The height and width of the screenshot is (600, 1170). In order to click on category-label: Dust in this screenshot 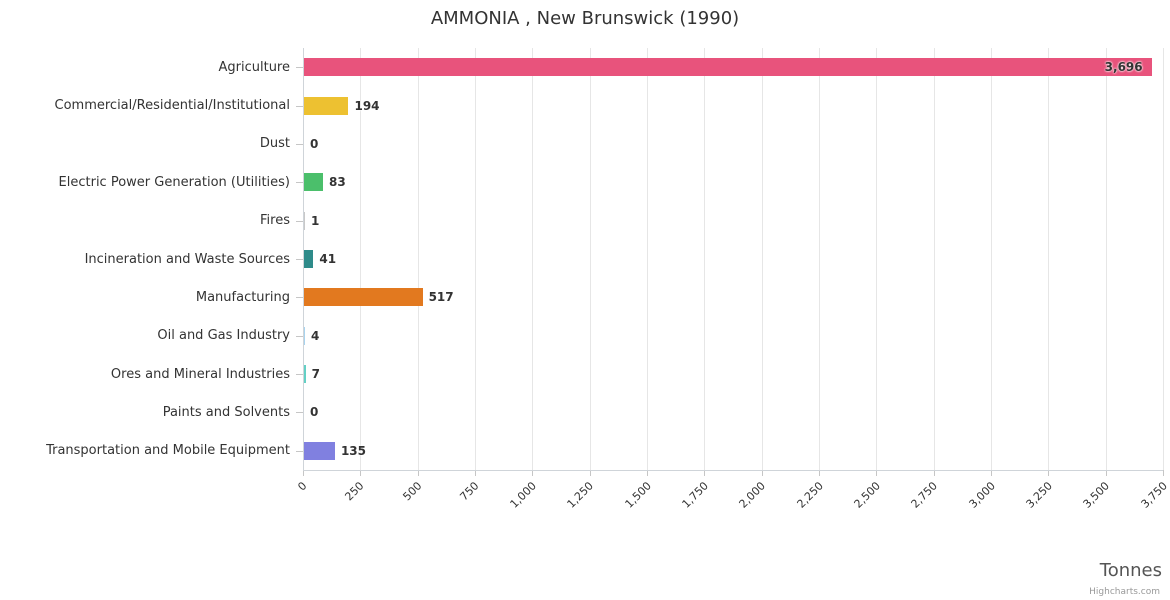, I will do `click(274, 144)`.